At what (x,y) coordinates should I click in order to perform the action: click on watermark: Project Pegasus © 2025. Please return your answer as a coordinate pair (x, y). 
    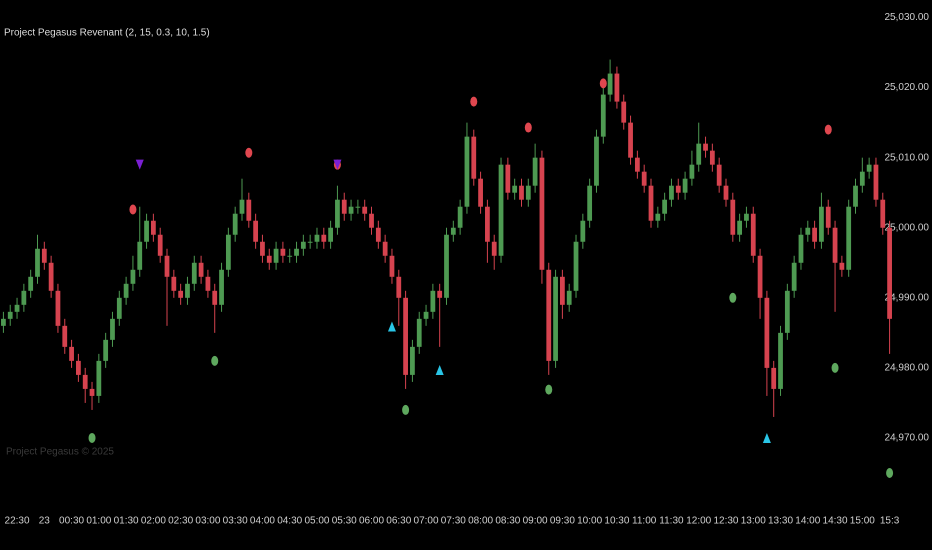
    Looking at the image, I should click on (60, 452).